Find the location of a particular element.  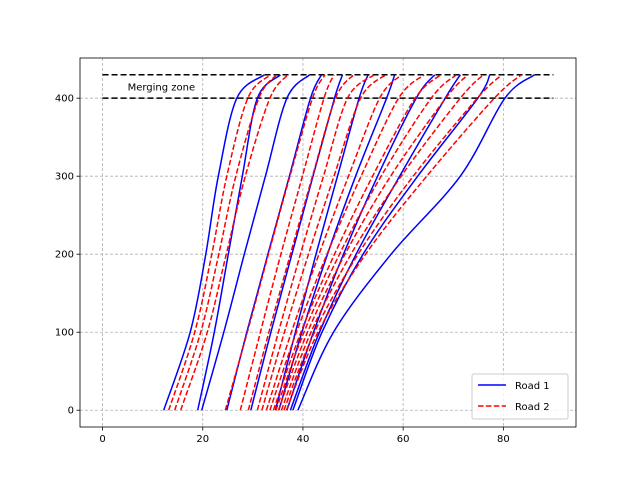

x-tick-label: 80 is located at coordinates (503, 439).